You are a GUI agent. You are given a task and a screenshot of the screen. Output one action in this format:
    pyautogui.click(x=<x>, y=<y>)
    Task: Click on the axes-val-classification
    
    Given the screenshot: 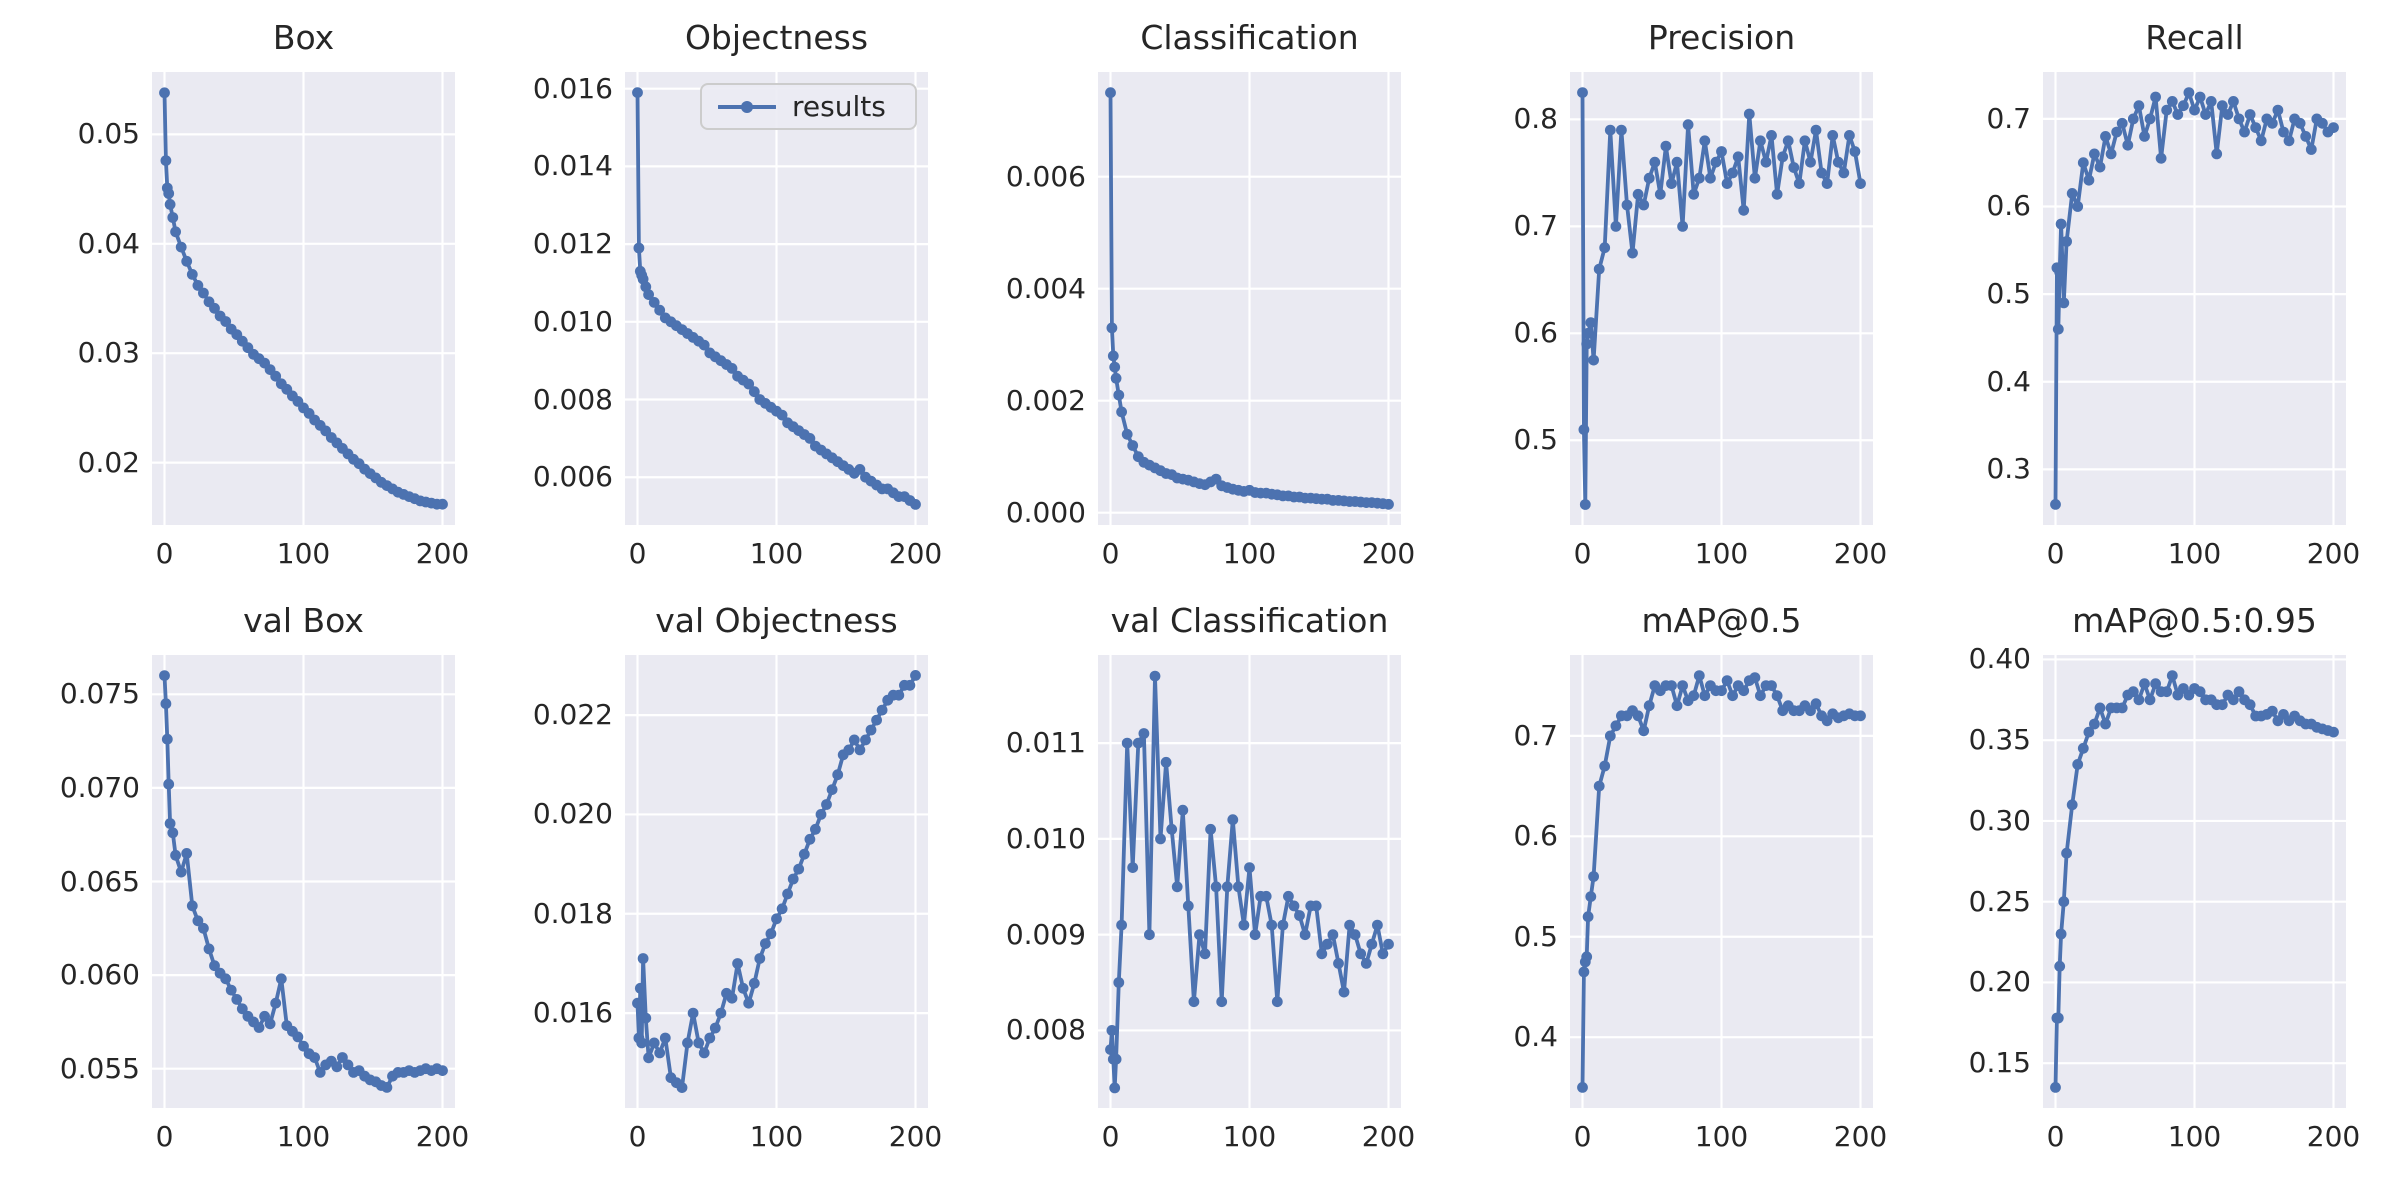 What is the action you would take?
    pyautogui.click(x=1249, y=881)
    